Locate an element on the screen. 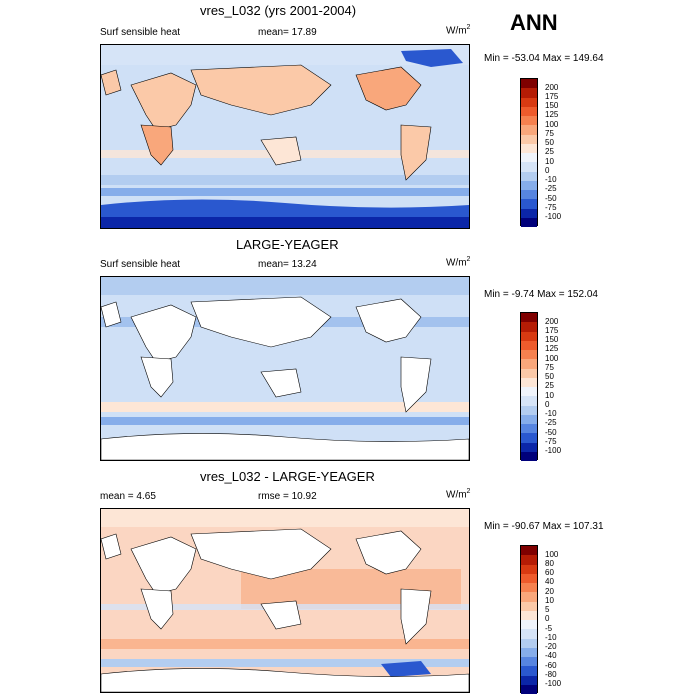 This screenshot has height=700, width=700. panel-1-tick: 150 is located at coordinates (552, 105).